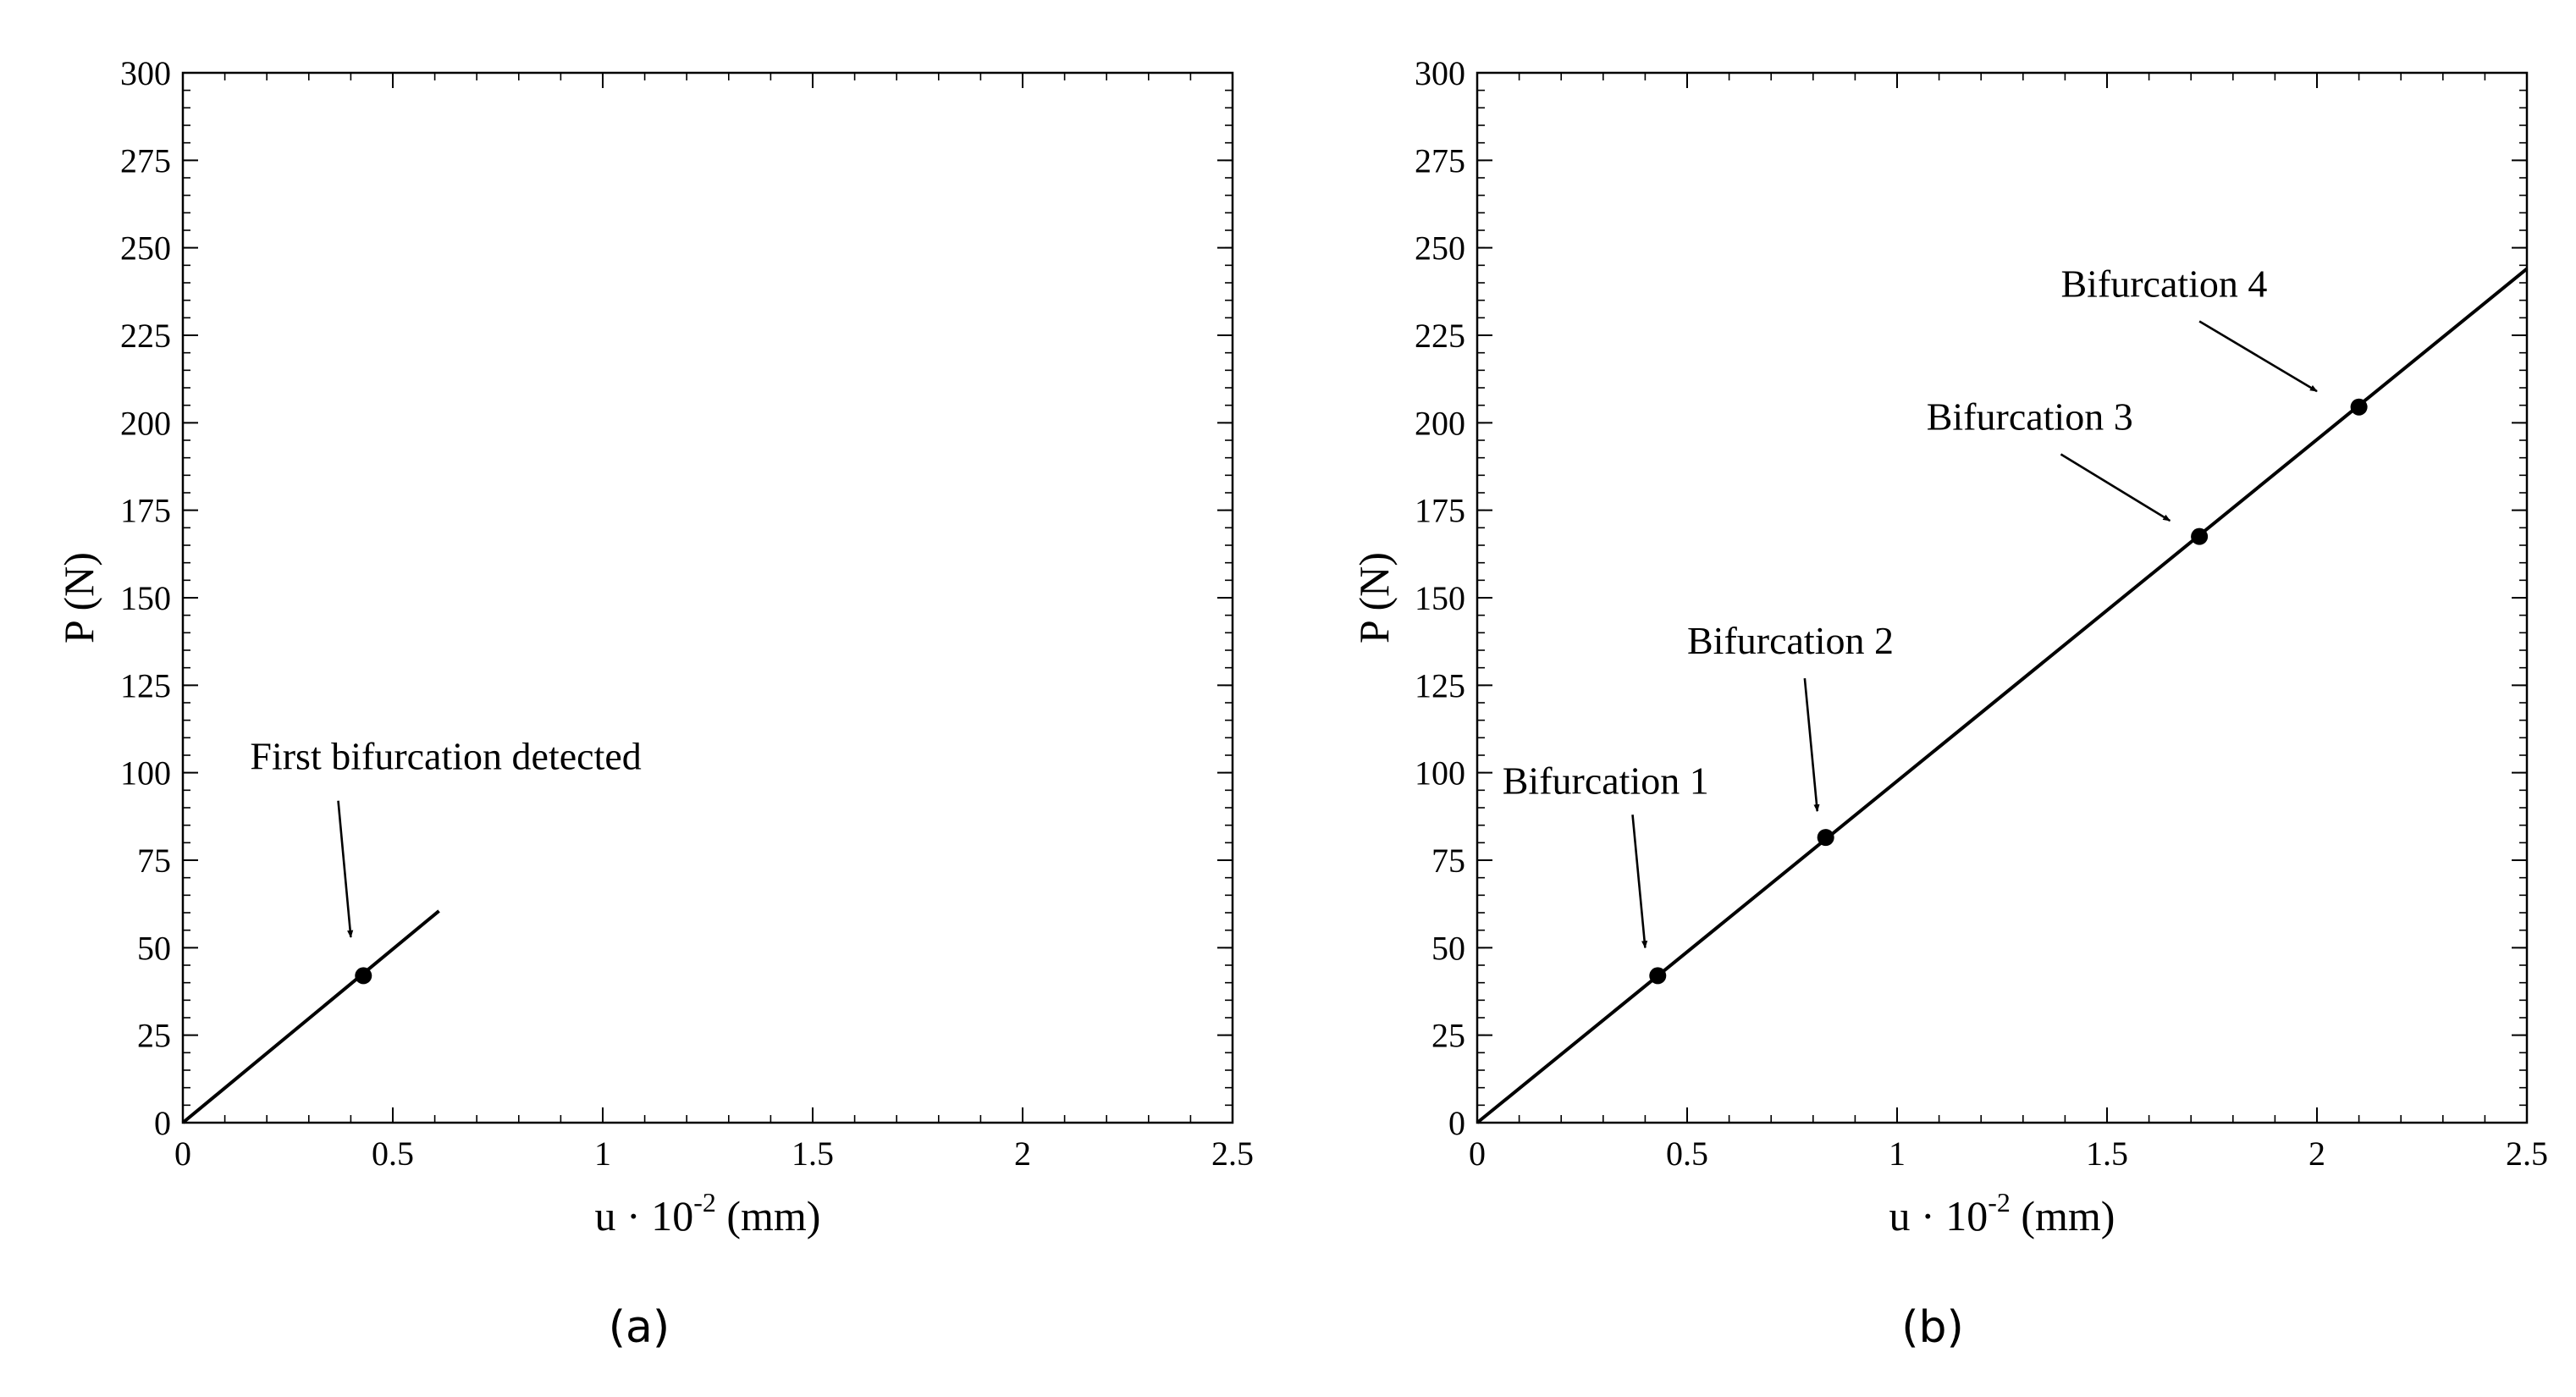 The image size is (2576, 1397). Describe the element at coordinates (311, 1016) in the screenshot. I see `series-line` at that location.